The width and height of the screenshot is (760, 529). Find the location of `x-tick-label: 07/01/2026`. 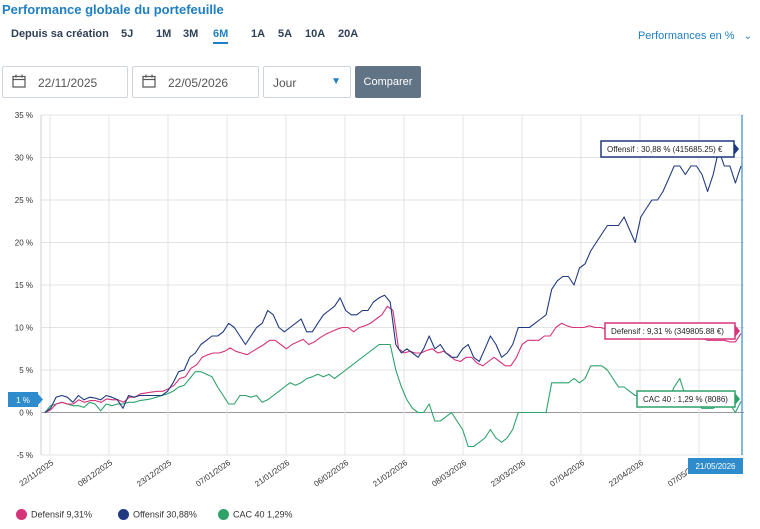

x-tick-label: 07/01/2026 is located at coordinates (213, 473).